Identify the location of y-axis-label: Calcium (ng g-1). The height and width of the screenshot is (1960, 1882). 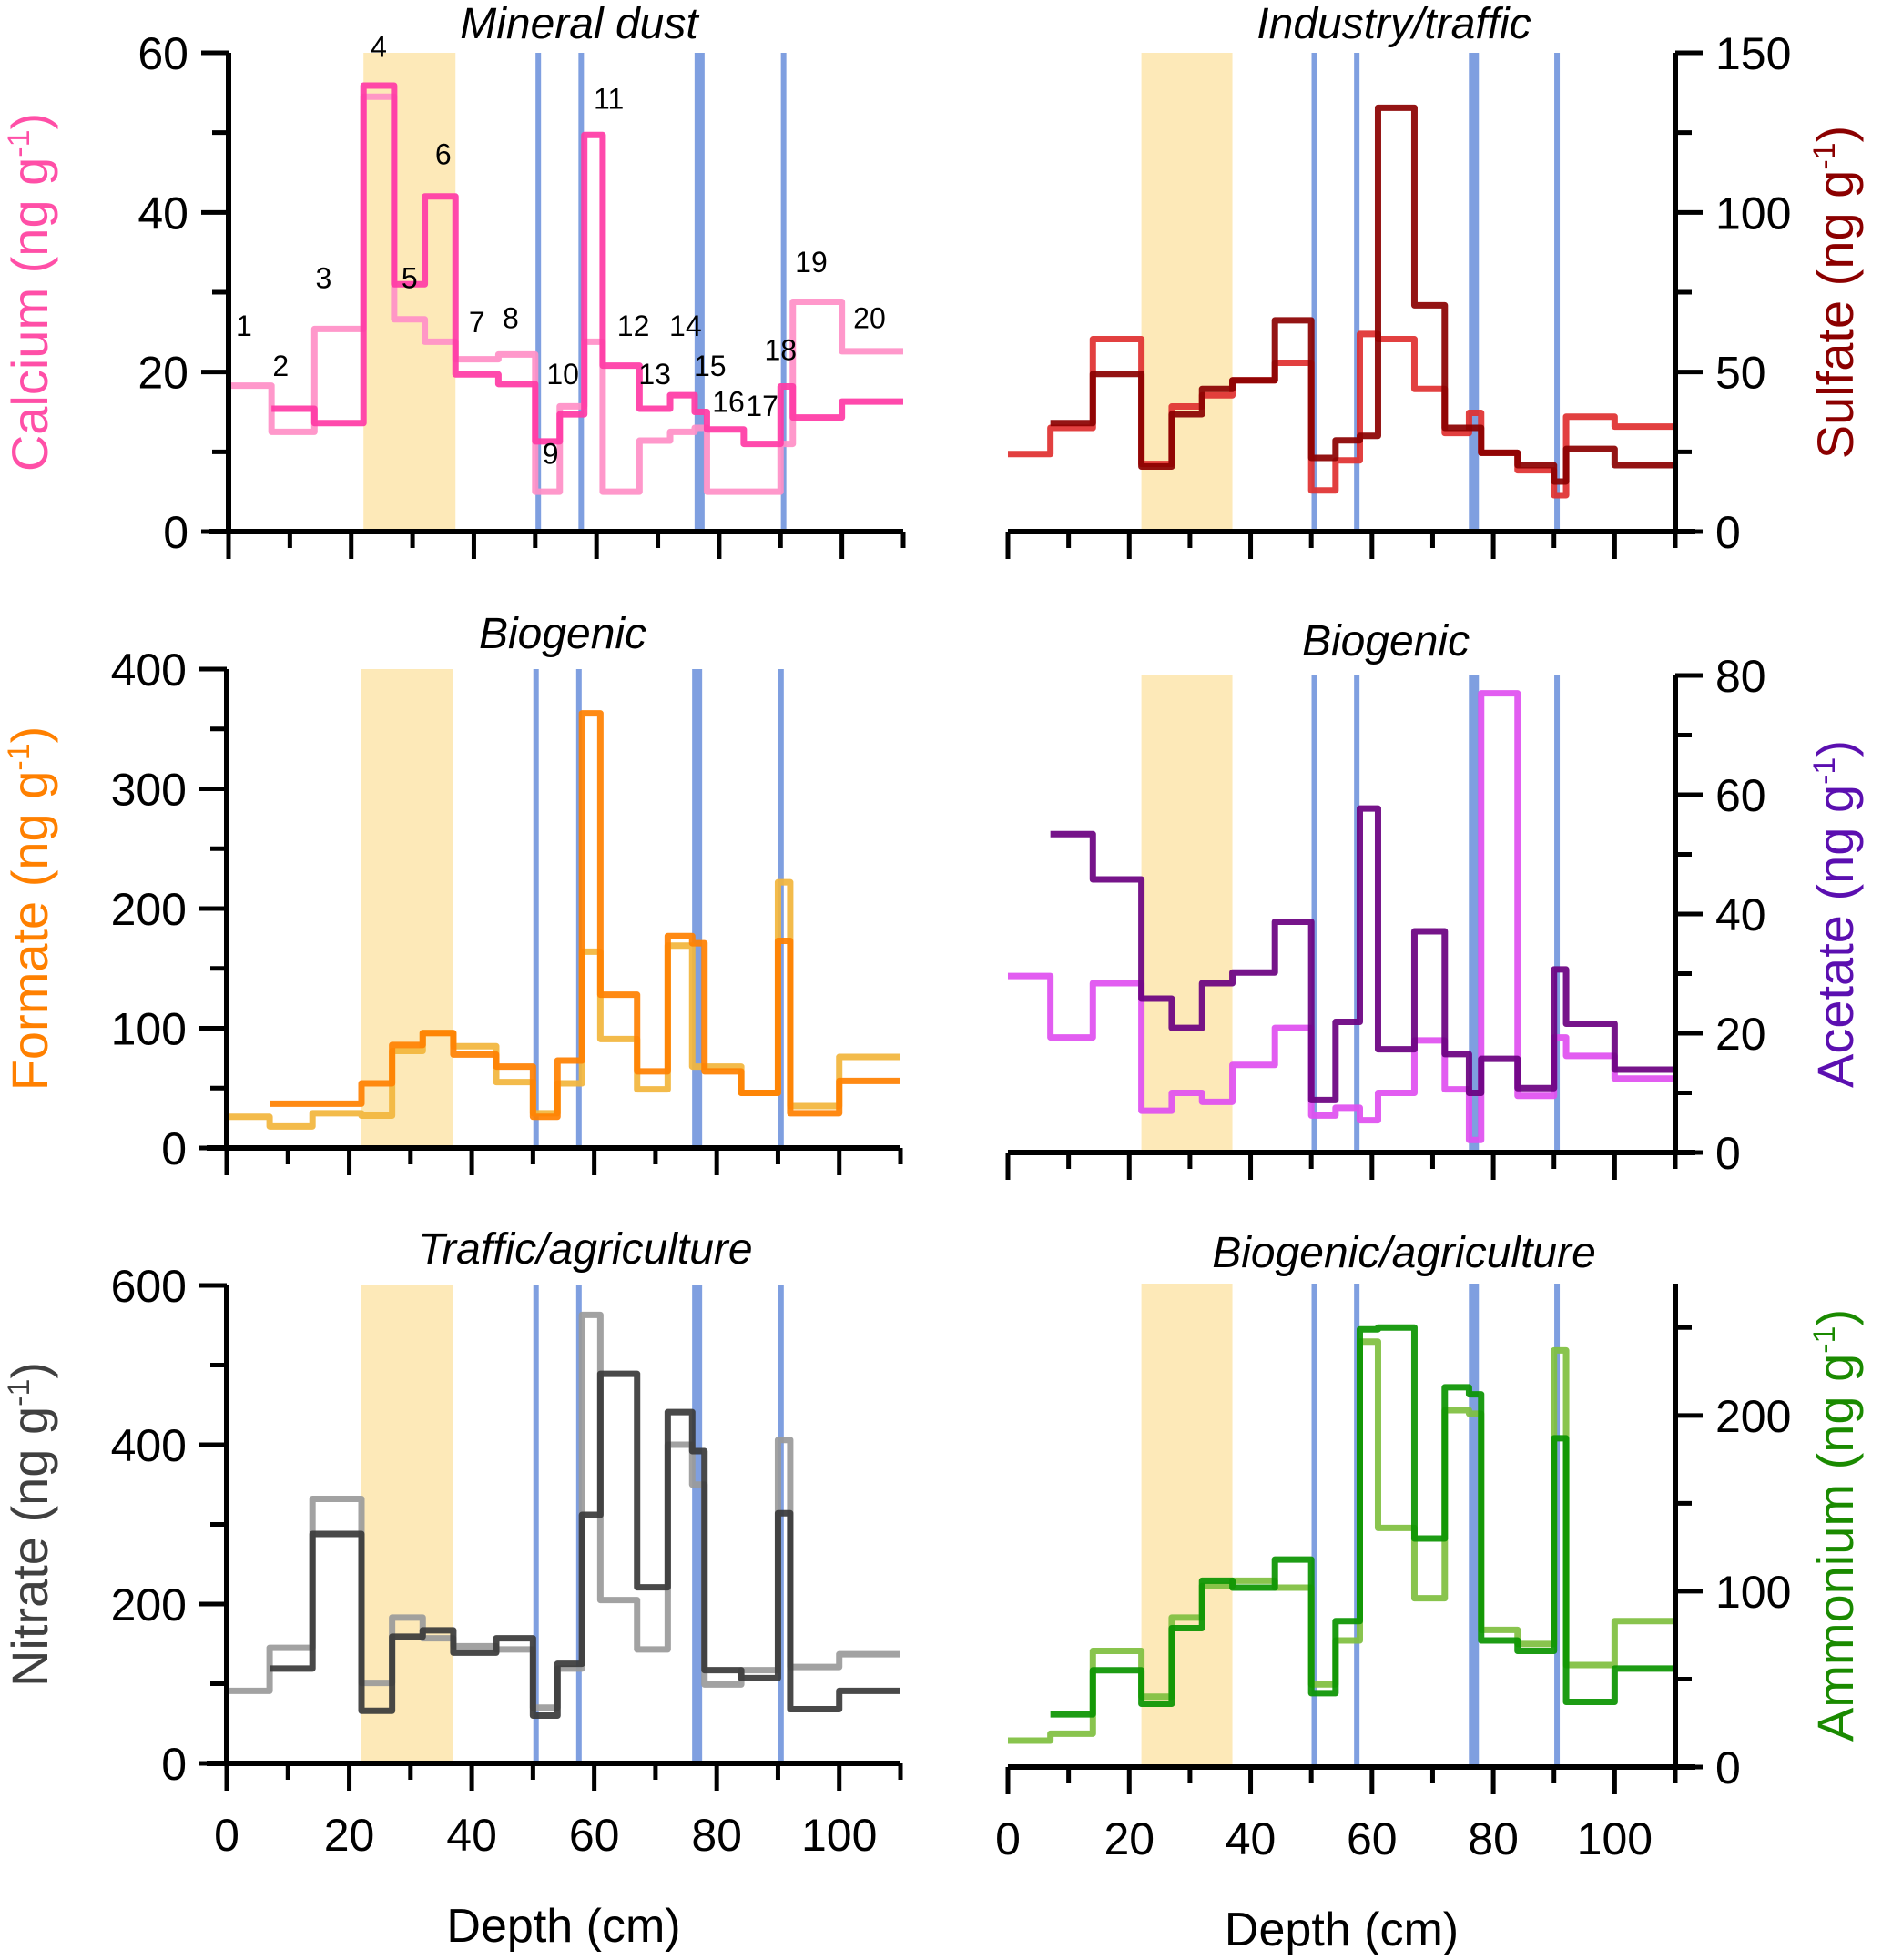
(30, 292).